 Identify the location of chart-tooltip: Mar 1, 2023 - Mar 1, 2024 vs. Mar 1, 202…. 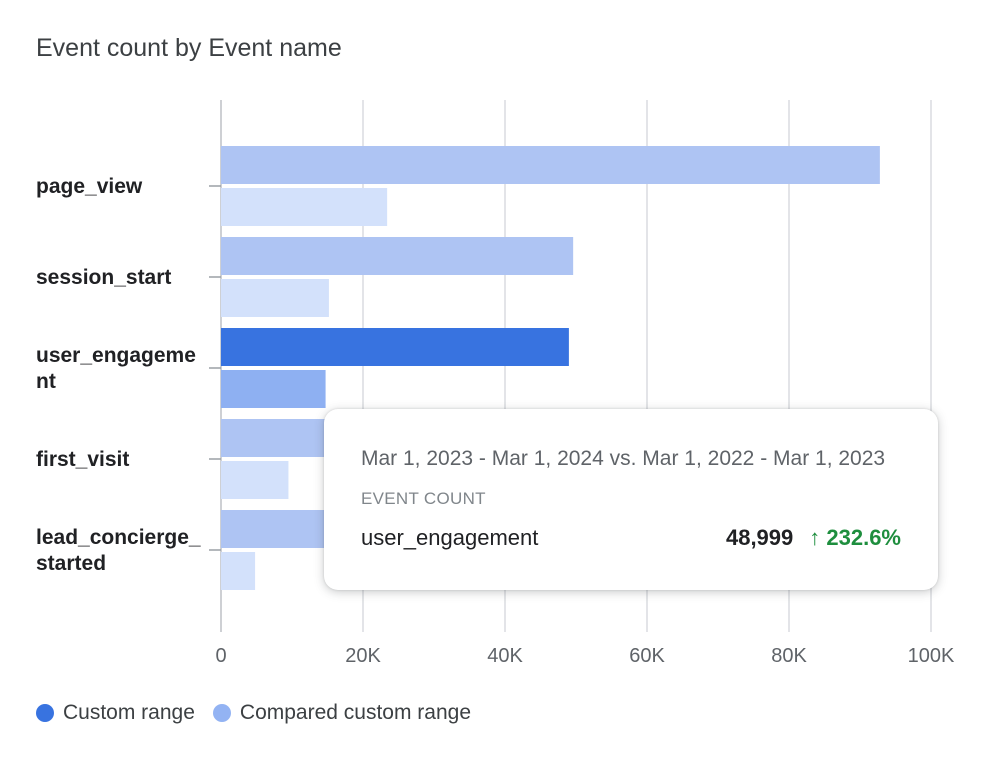
(631, 499).